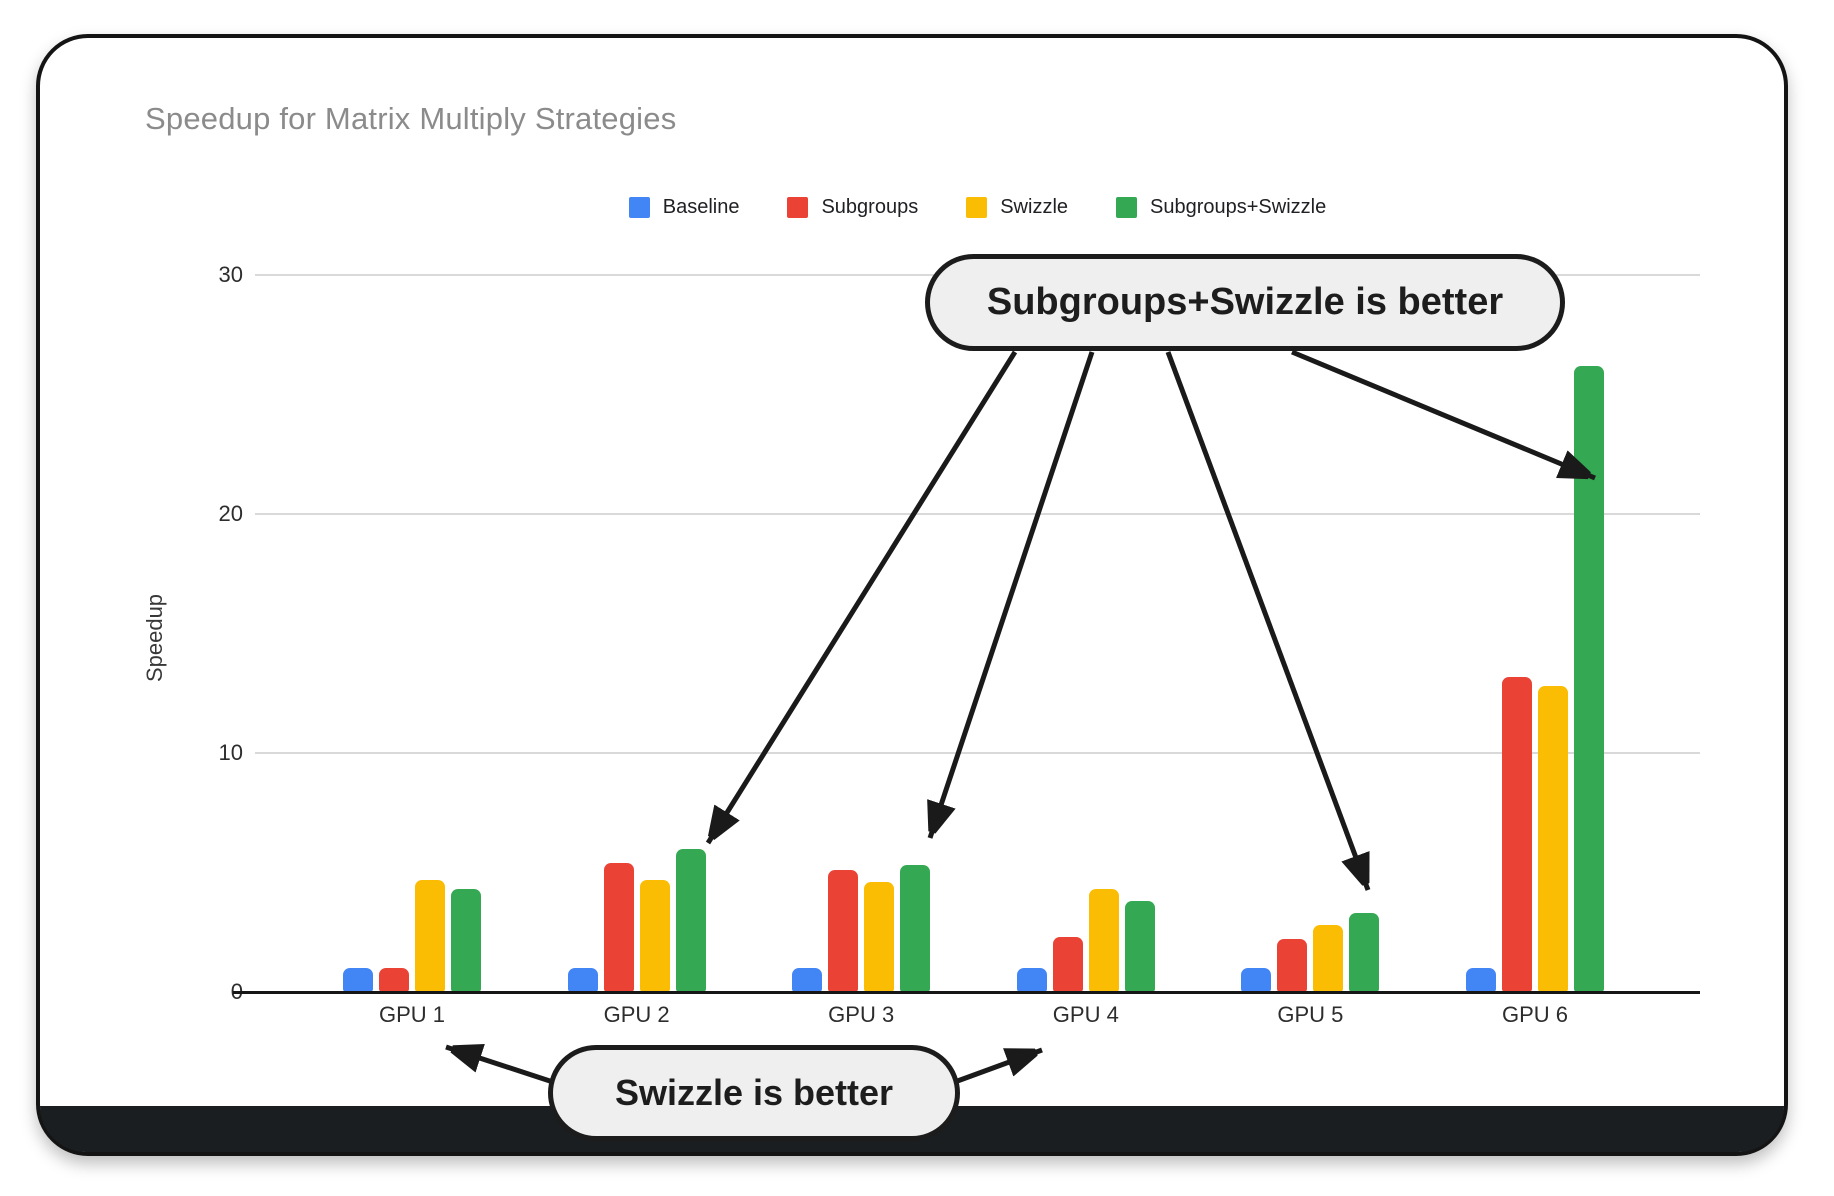 The width and height of the screenshot is (1834, 1196). I want to click on y-tick-30: 30, so click(230, 274).